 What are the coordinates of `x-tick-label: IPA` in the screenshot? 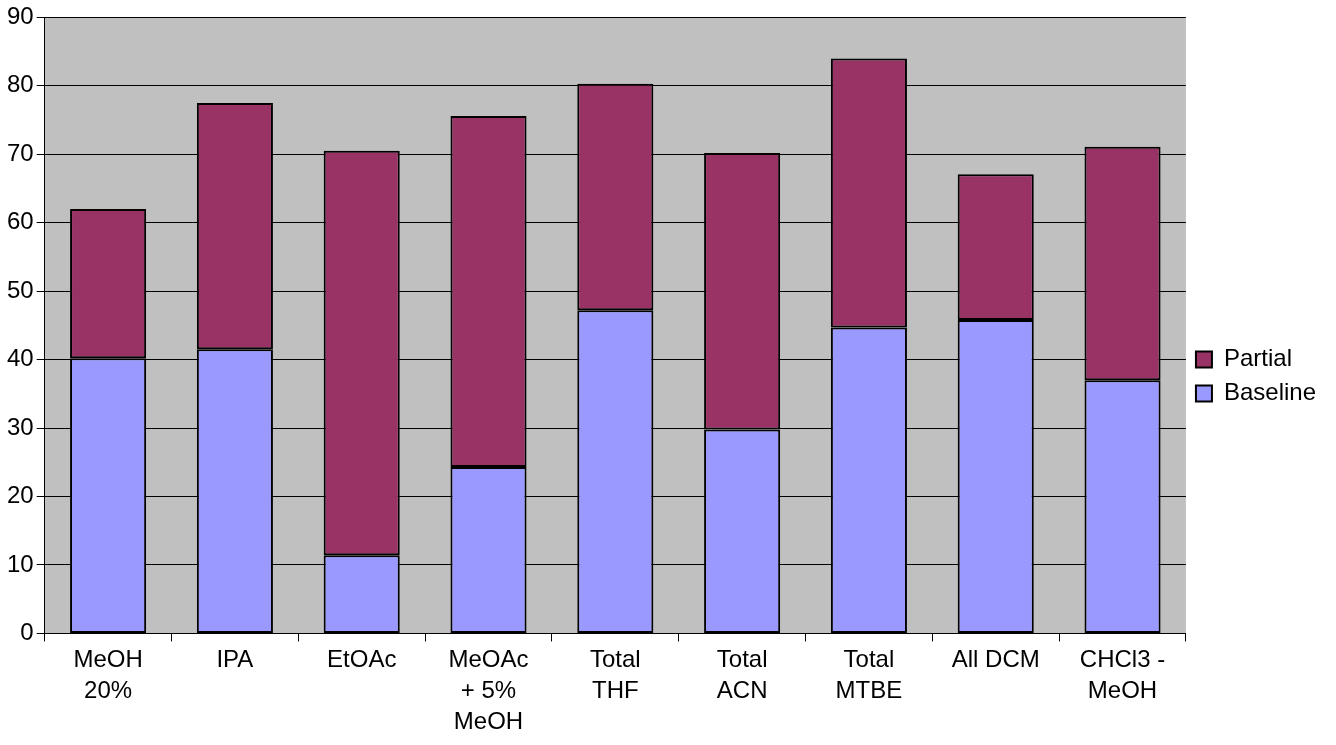 It's located at (235, 658).